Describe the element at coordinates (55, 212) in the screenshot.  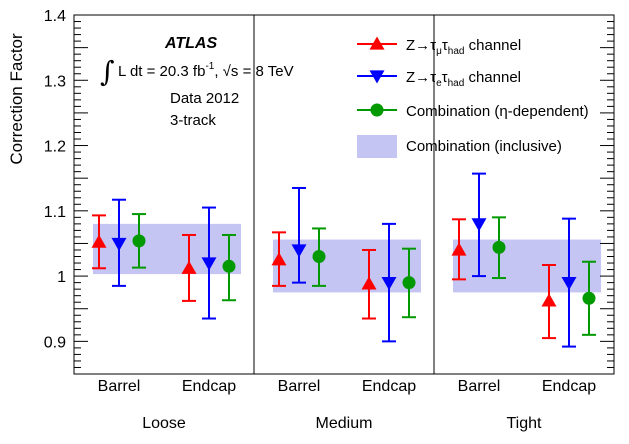
I see `y-tick-label: 1.1` at that location.